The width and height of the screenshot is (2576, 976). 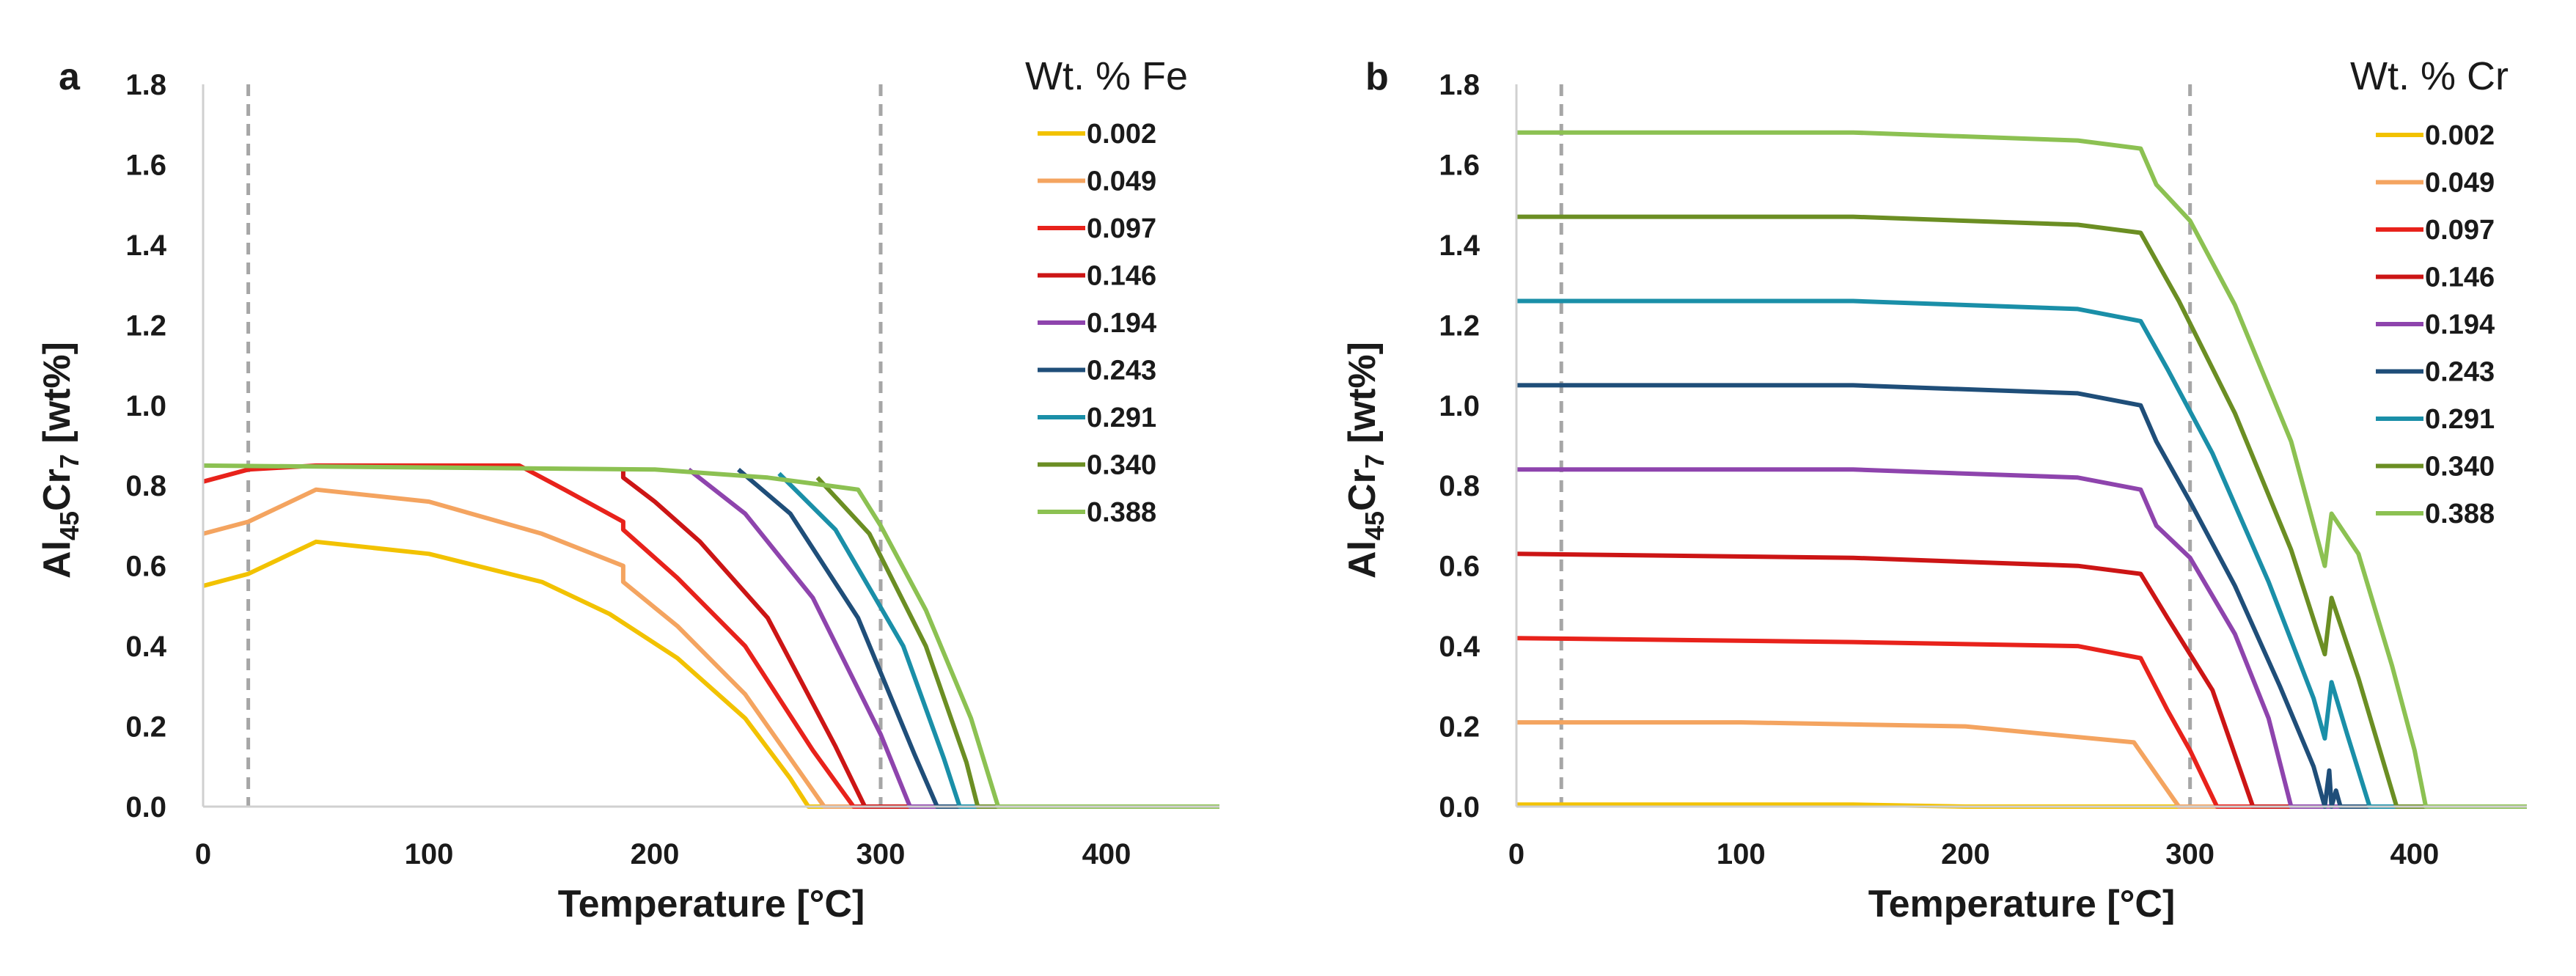 I want to click on y-tick-label-b: 1.6, so click(x=1460, y=165).